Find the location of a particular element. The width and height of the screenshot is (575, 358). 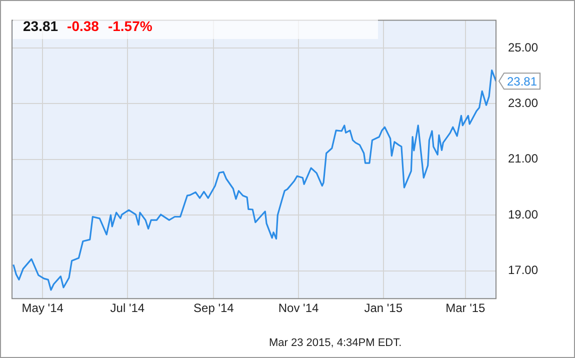

y-tick-label: 25.00 is located at coordinates (523, 47).